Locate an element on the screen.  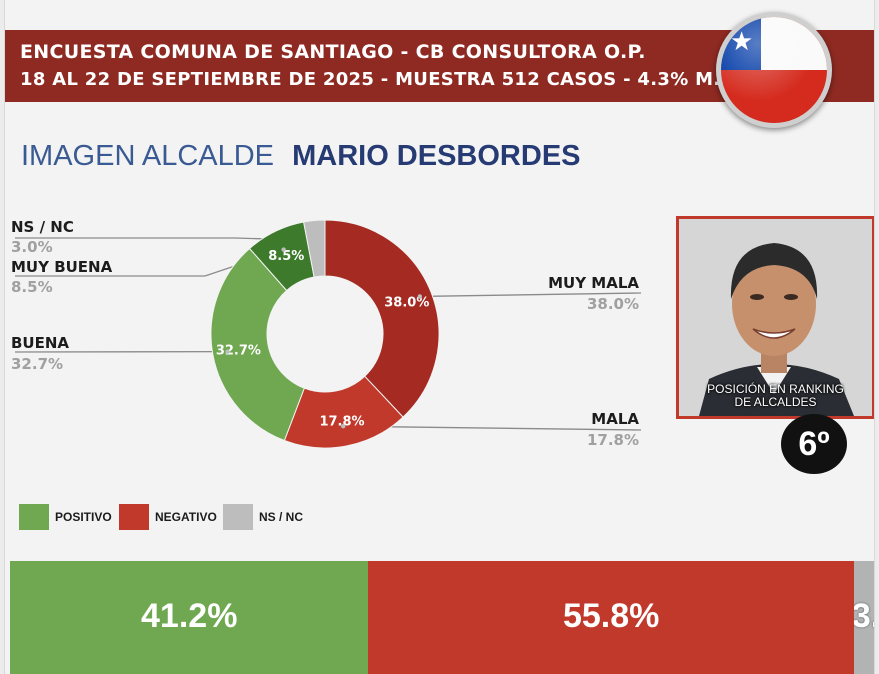
legend-label-negativo: NEGATIVO is located at coordinates (186, 517).